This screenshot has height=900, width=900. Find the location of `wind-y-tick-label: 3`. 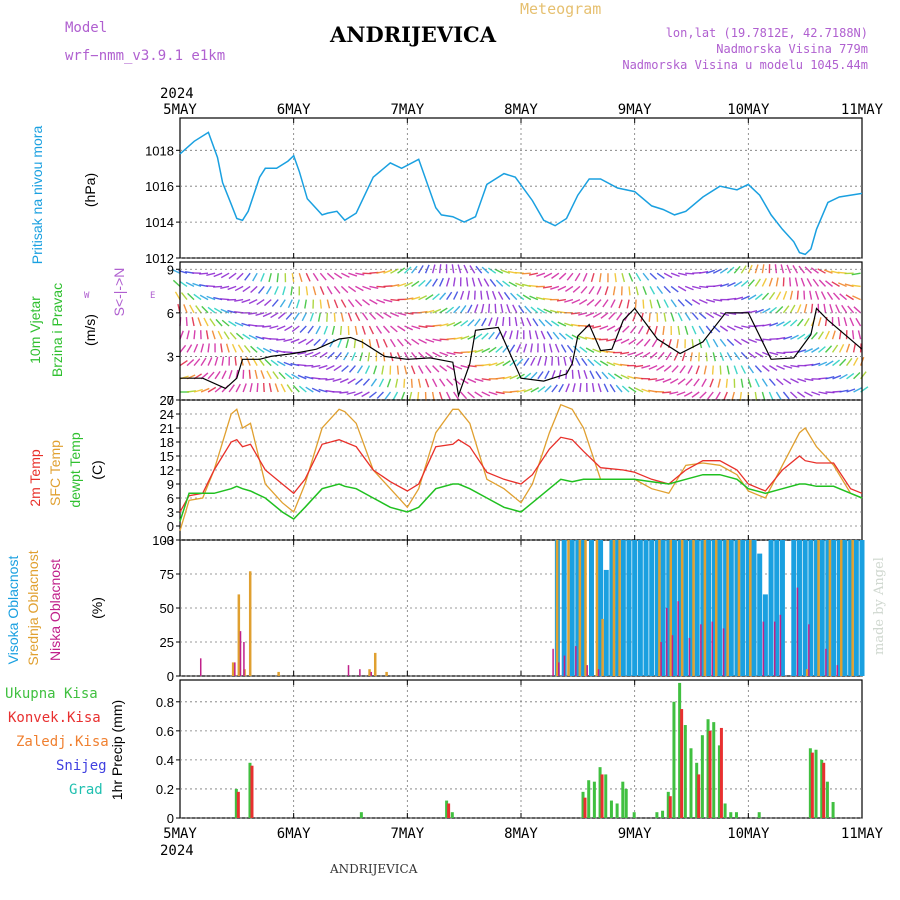

wind-y-tick-label: 3 is located at coordinates (170, 356).